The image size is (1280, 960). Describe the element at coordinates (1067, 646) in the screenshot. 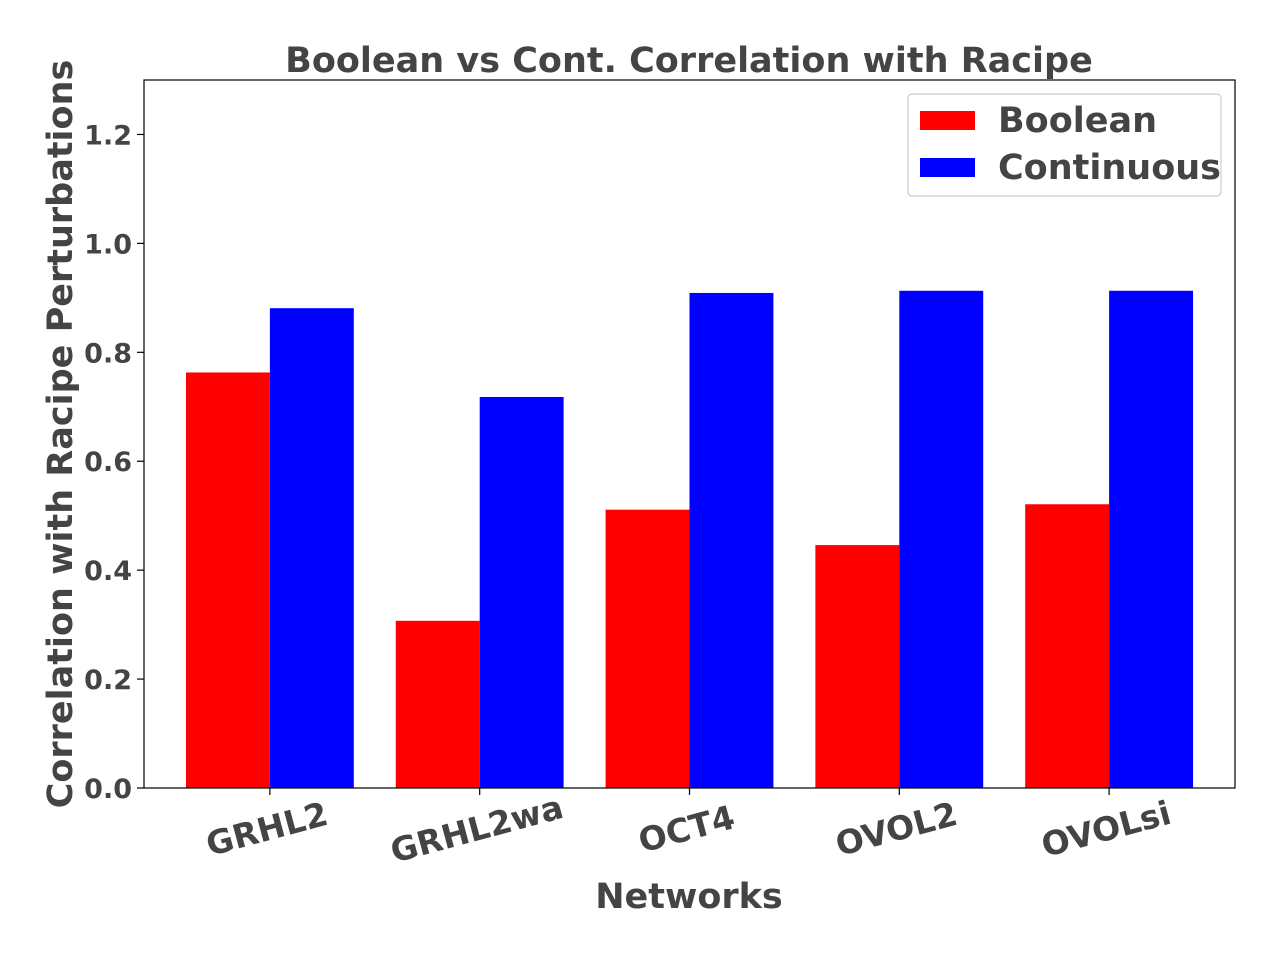

I see `bar-boolean-ovolsi` at that location.